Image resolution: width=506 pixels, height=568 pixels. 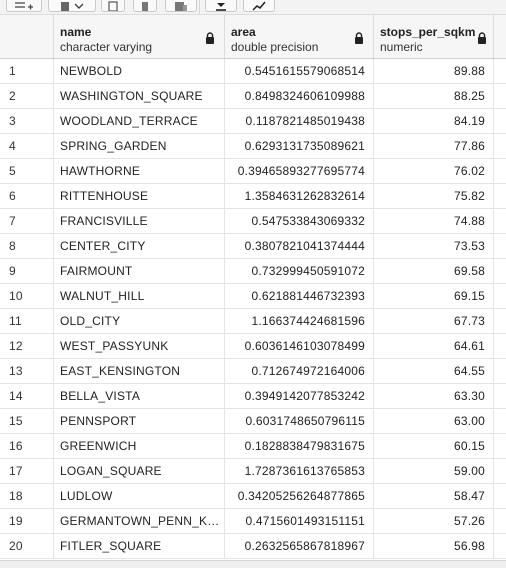 What do you see at coordinates (434, 196) in the screenshot?
I see `cell-stops-per-sqkm: 75.82` at bounding box center [434, 196].